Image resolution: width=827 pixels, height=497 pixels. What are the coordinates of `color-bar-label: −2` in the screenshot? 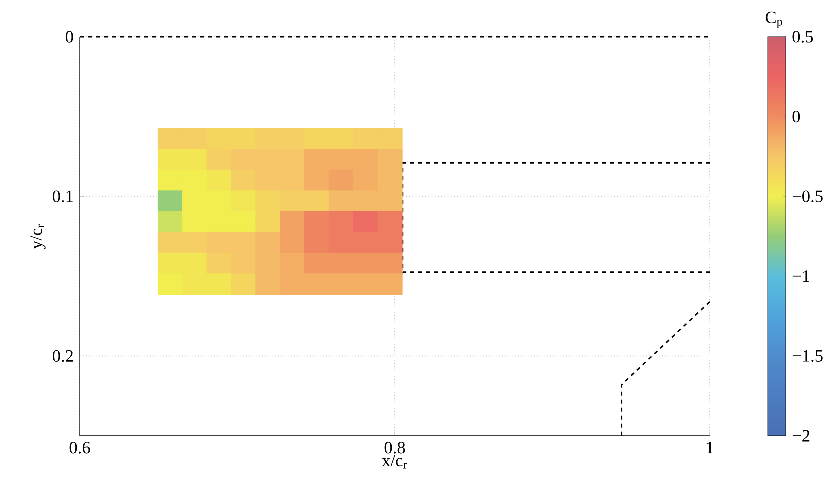 It's located at (801, 436).